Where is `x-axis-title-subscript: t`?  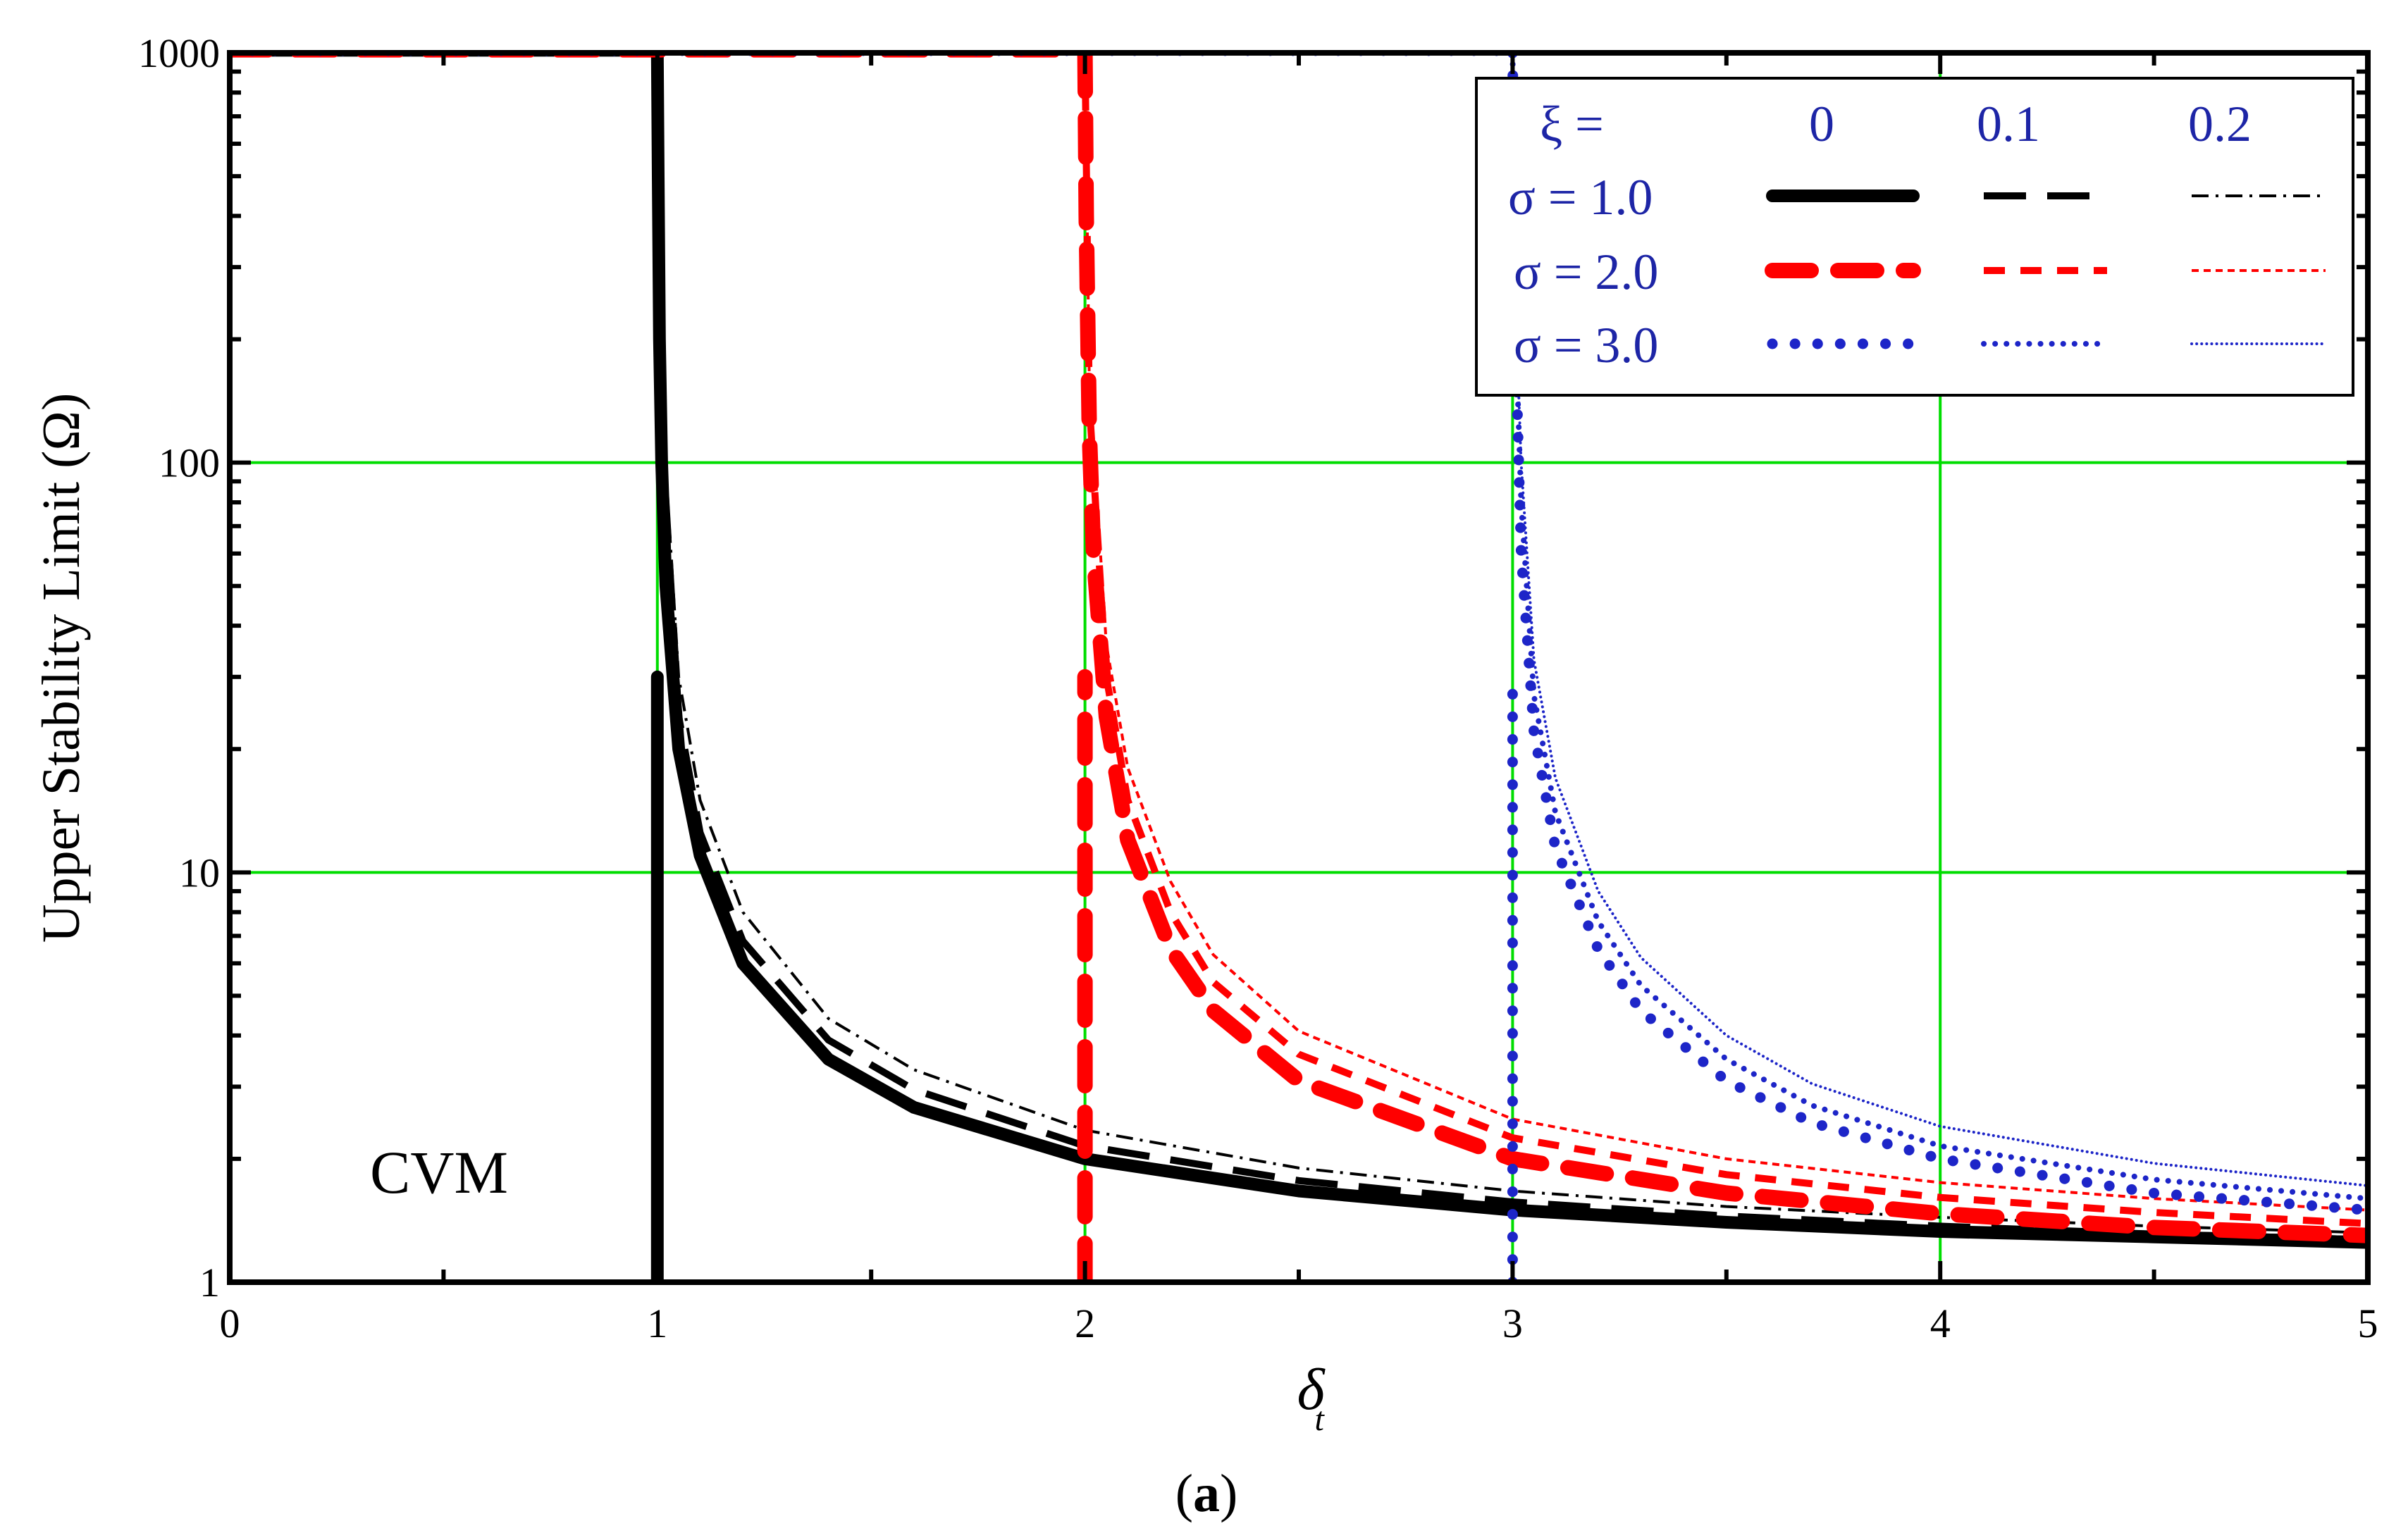 x-axis-title-subscript: t is located at coordinates (1320, 1419).